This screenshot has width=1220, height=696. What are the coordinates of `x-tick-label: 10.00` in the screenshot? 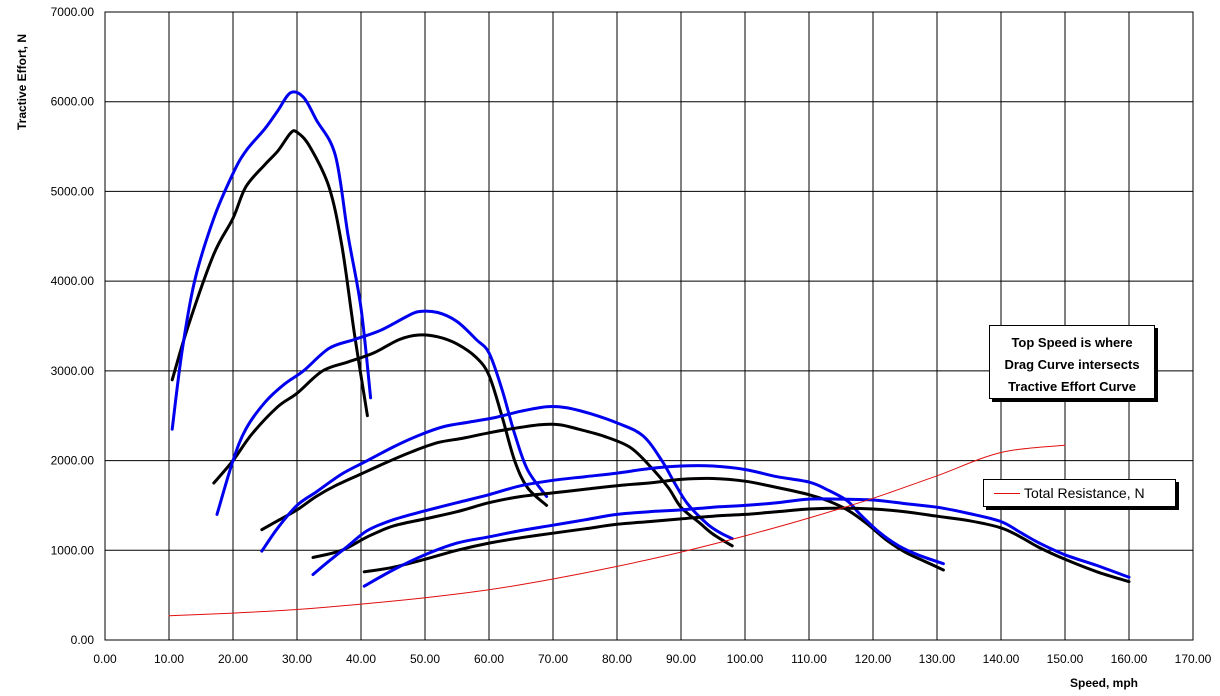 It's located at (169, 659).